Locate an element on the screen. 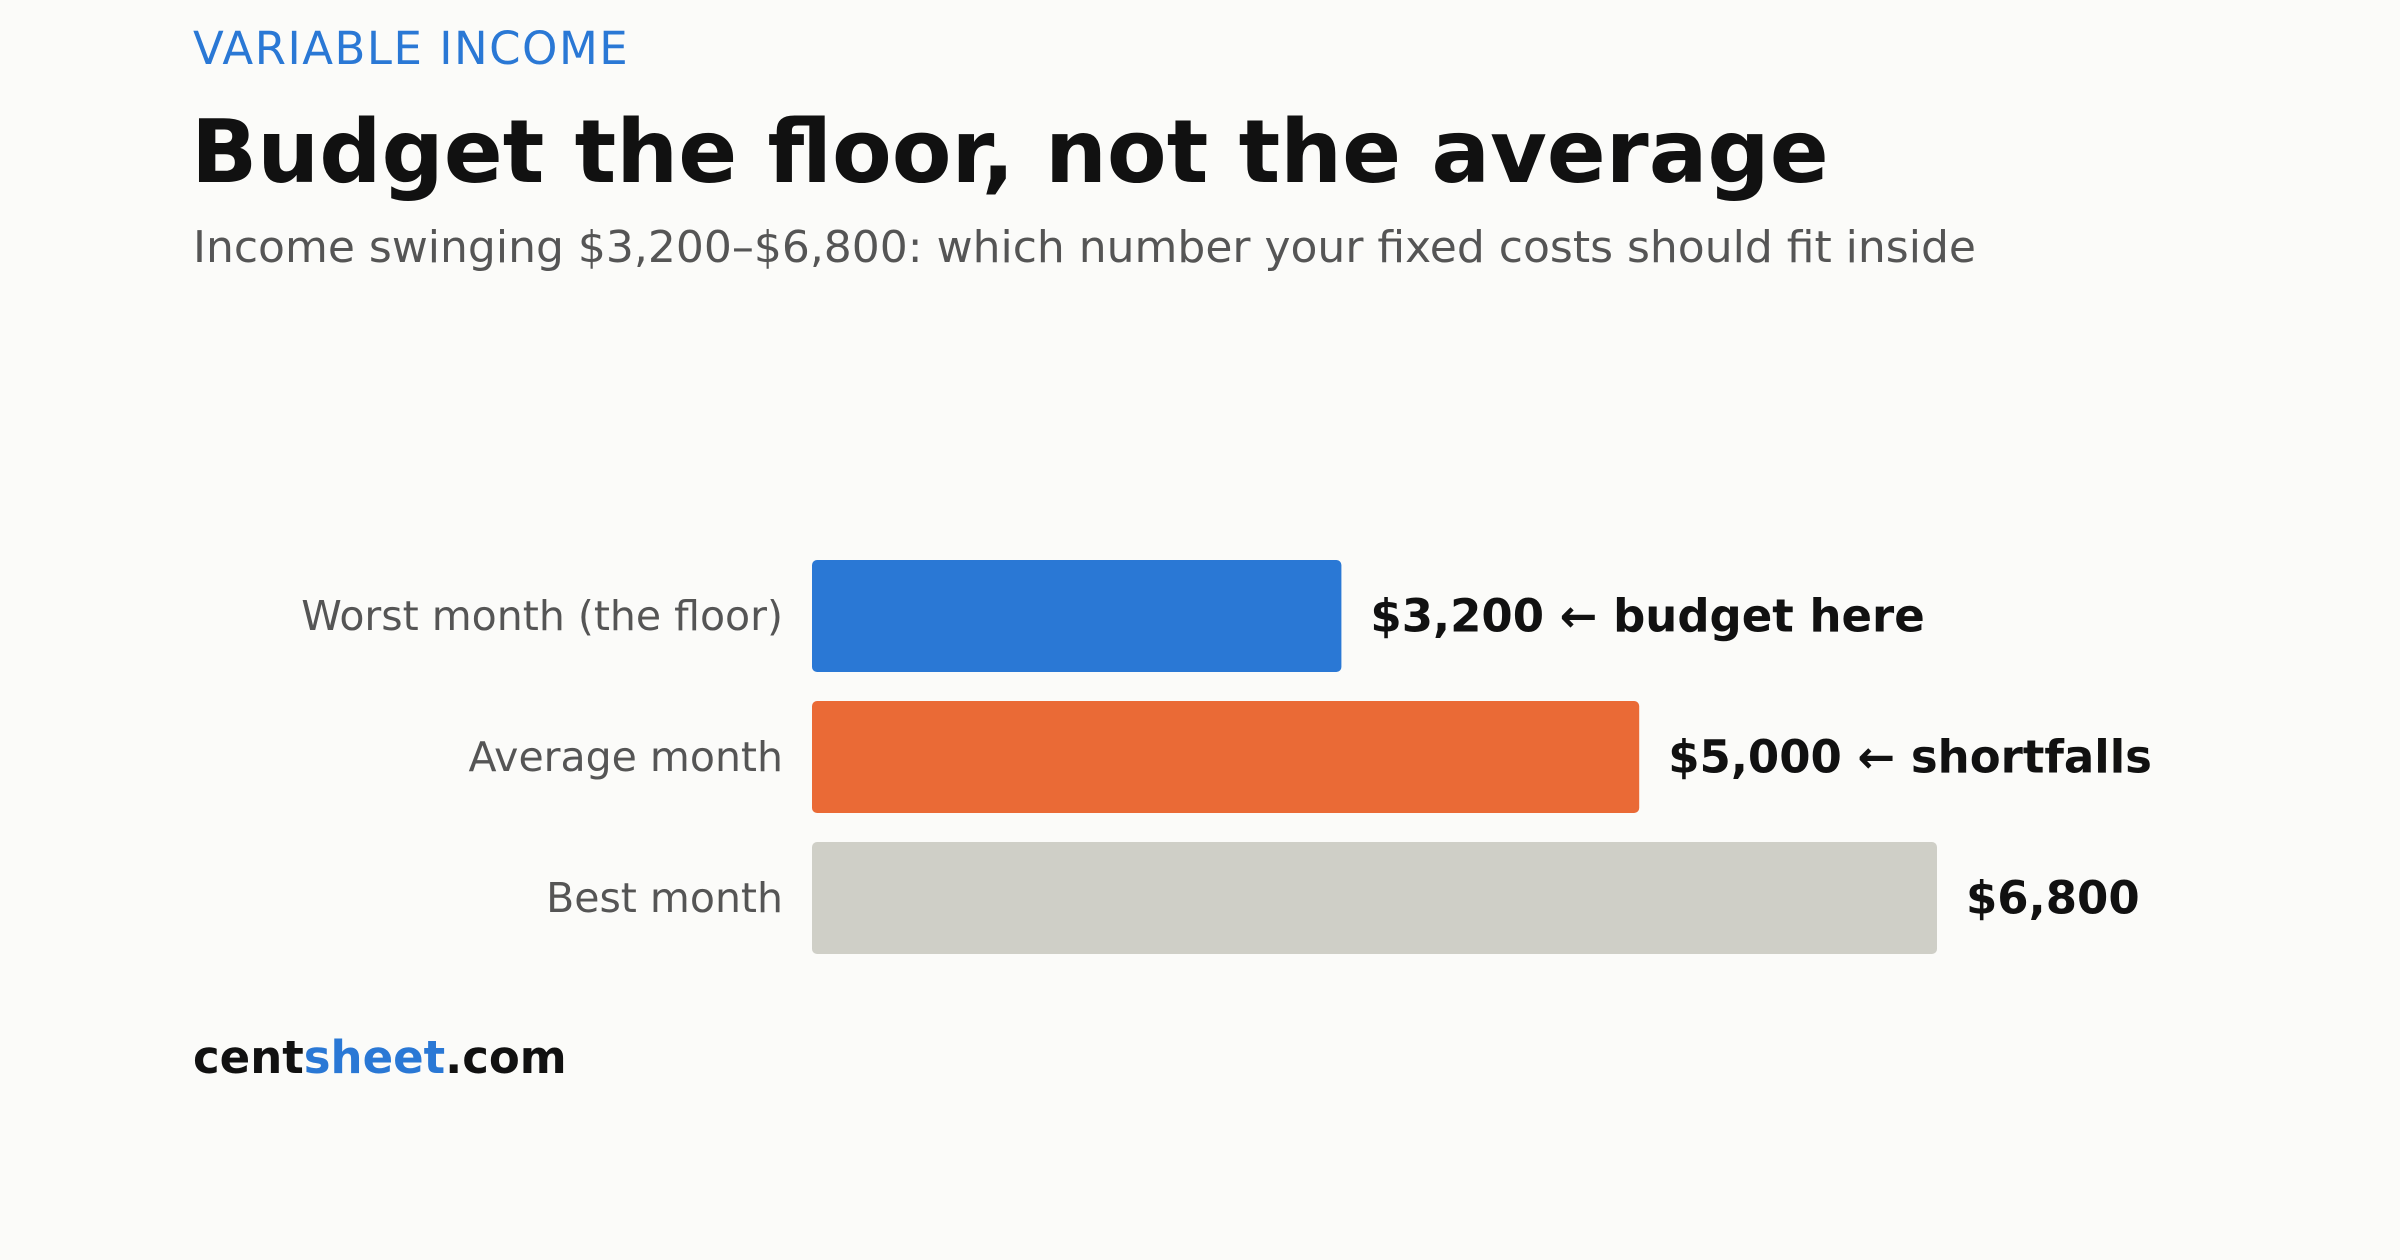 The image size is (2400, 1260). brand-part-cent: cent is located at coordinates (248, 1057).